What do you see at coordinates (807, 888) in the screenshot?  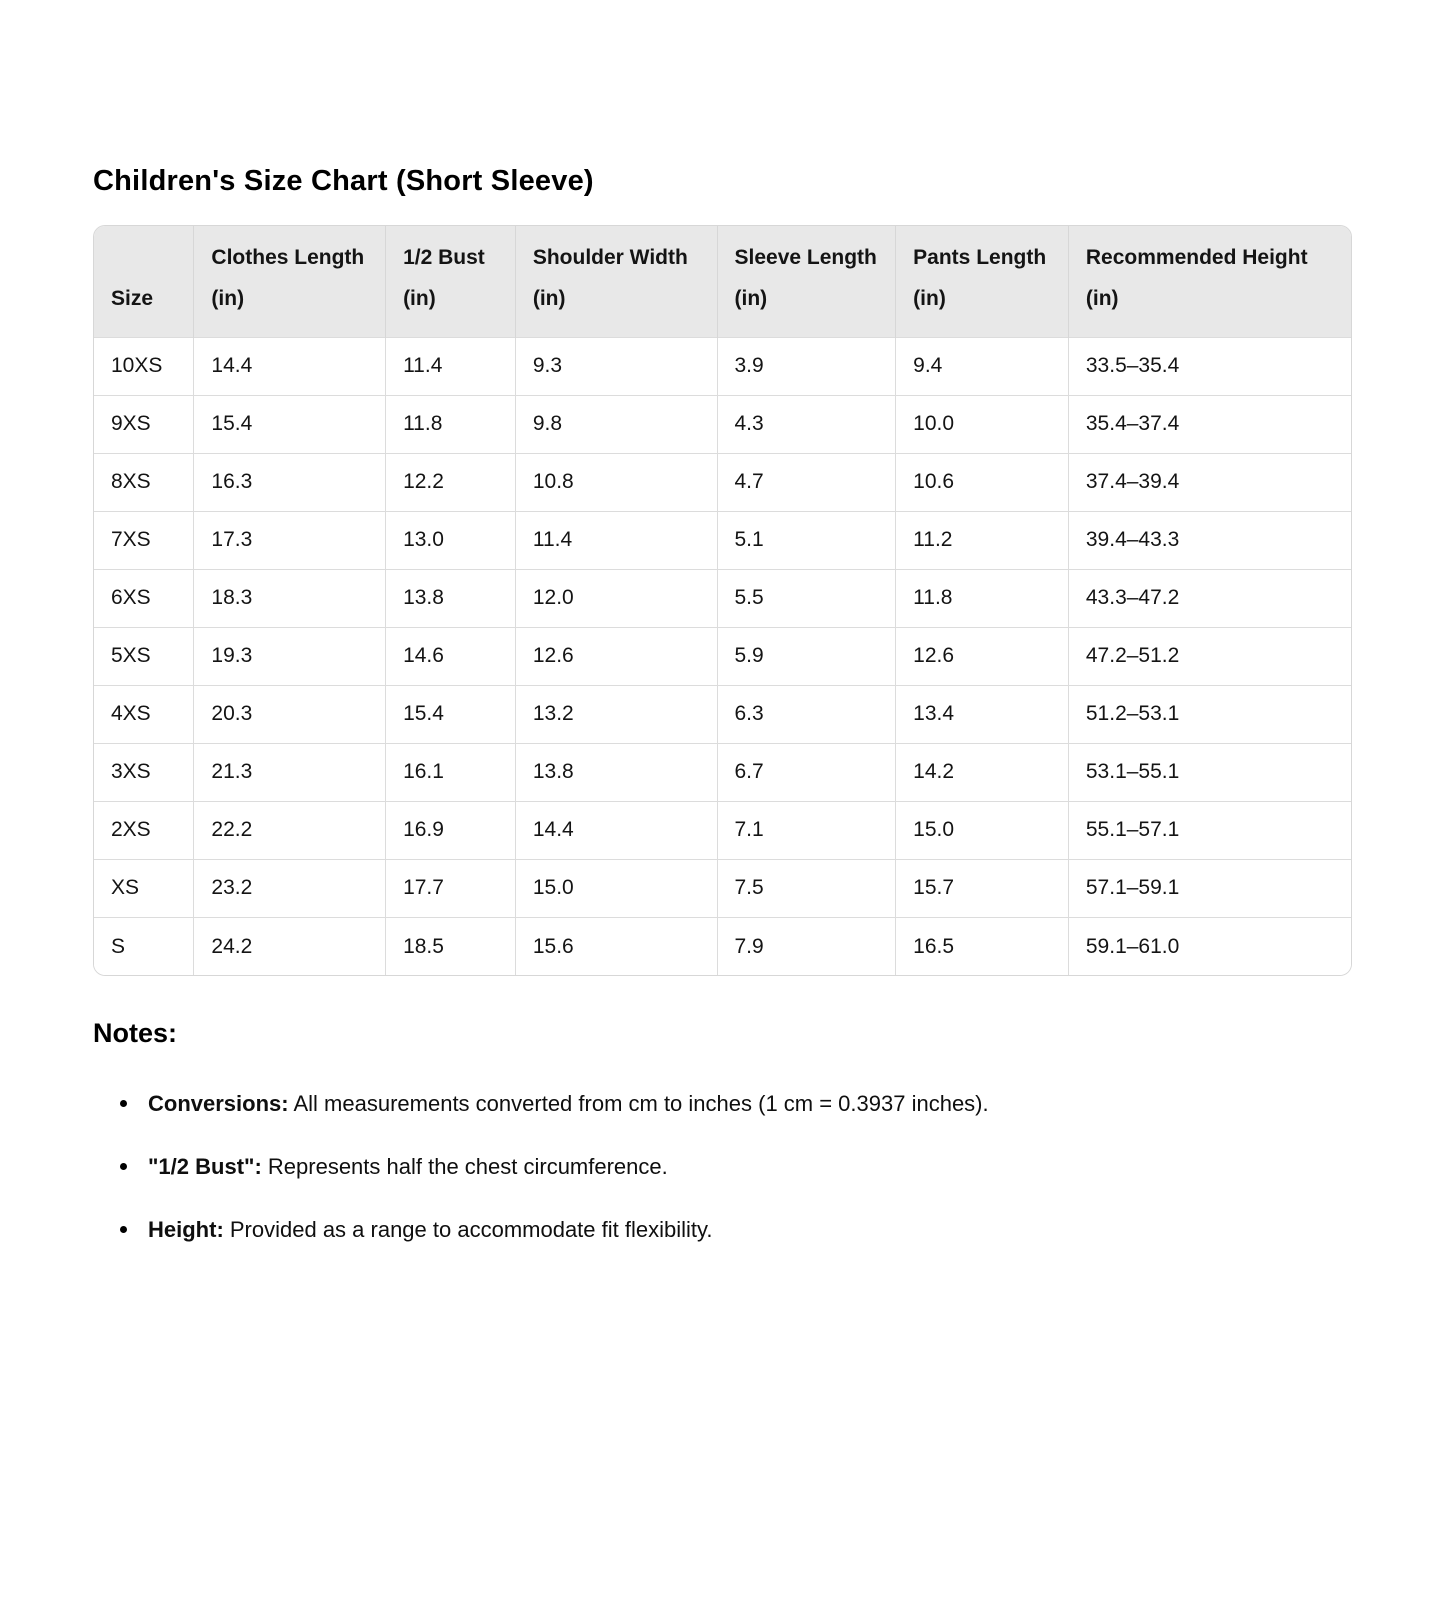 I see `table-cell: 7.5` at bounding box center [807, 888].